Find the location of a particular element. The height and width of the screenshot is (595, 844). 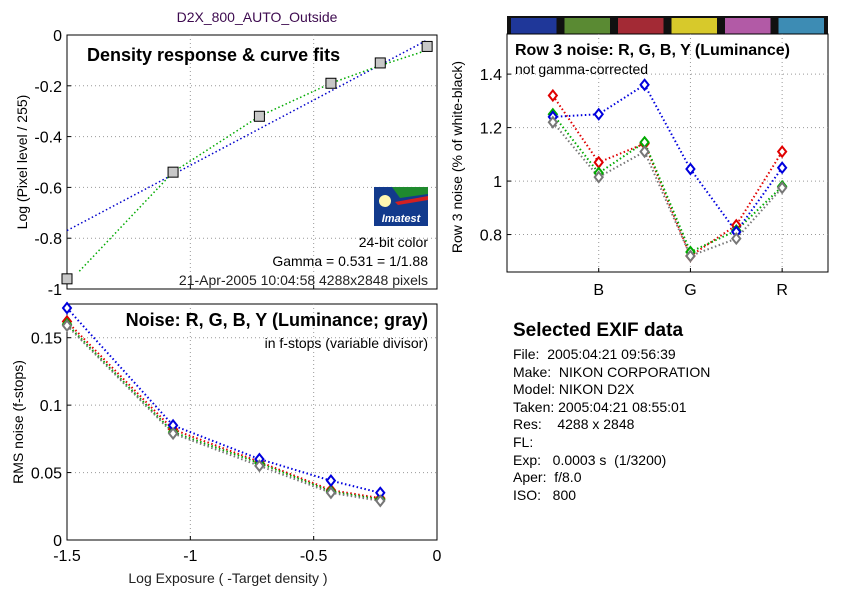

density-annotation-date: 21-Apr-2005 10:04:58 4288x2848 pixels is located at coordinates (303, 280).